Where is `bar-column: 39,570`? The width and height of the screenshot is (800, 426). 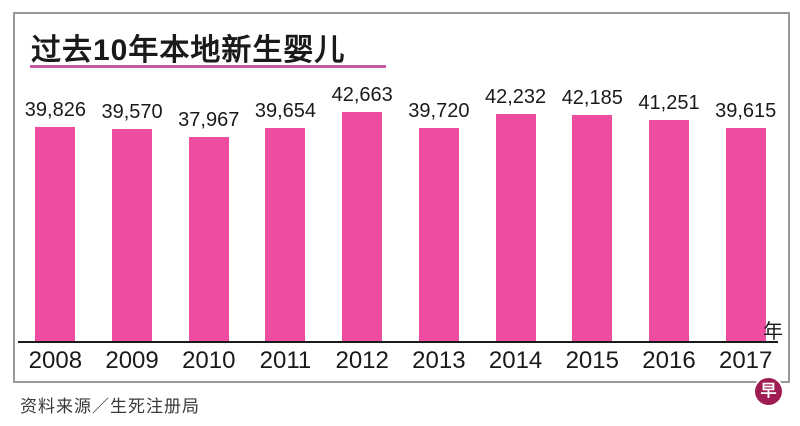
bar-column: 39,570 is located at coordinates (132, 221).